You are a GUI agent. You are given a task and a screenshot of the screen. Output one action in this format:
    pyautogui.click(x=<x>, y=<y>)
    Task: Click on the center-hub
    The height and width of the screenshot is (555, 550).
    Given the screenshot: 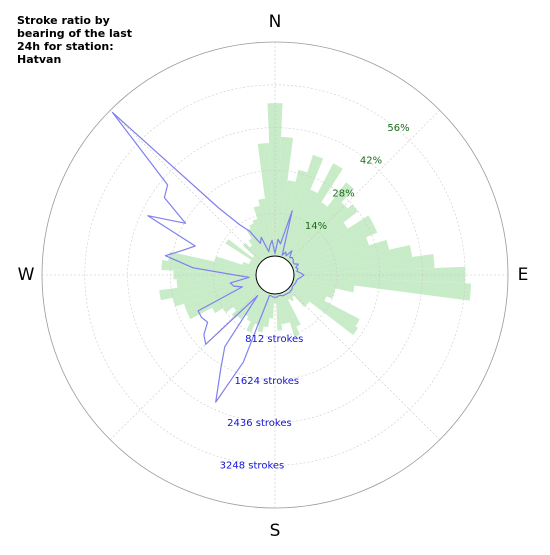 What is the action you would take?
    pyautogui.click(x=275, y=275)
    